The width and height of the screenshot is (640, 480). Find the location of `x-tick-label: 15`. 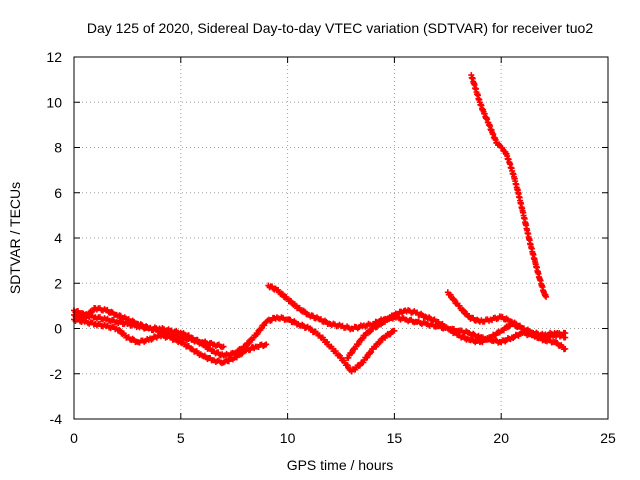

x-tick-label: 15 is located at coordinates (395, 438).